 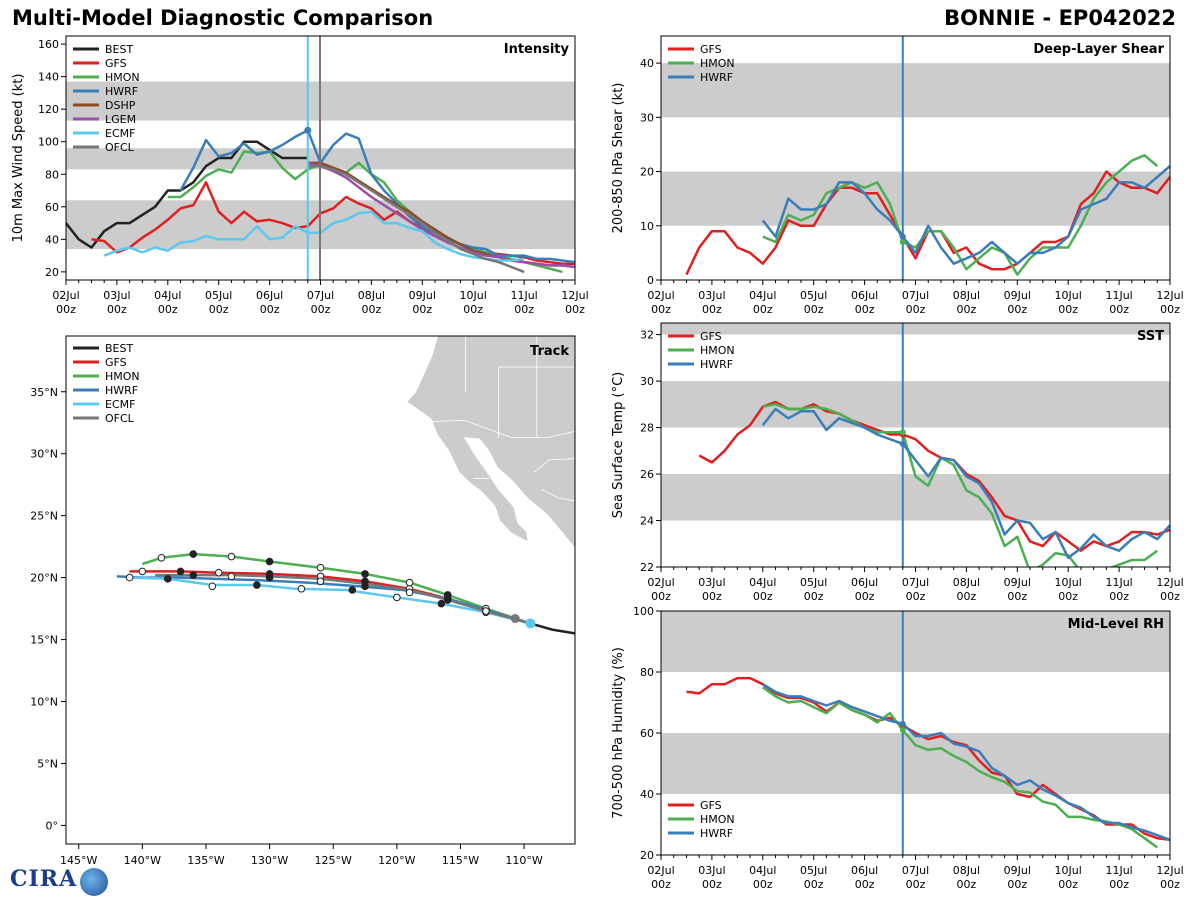 I want to click on sst-ylabel: Sea Surface Temp (°C), so click(x=618, y=445).